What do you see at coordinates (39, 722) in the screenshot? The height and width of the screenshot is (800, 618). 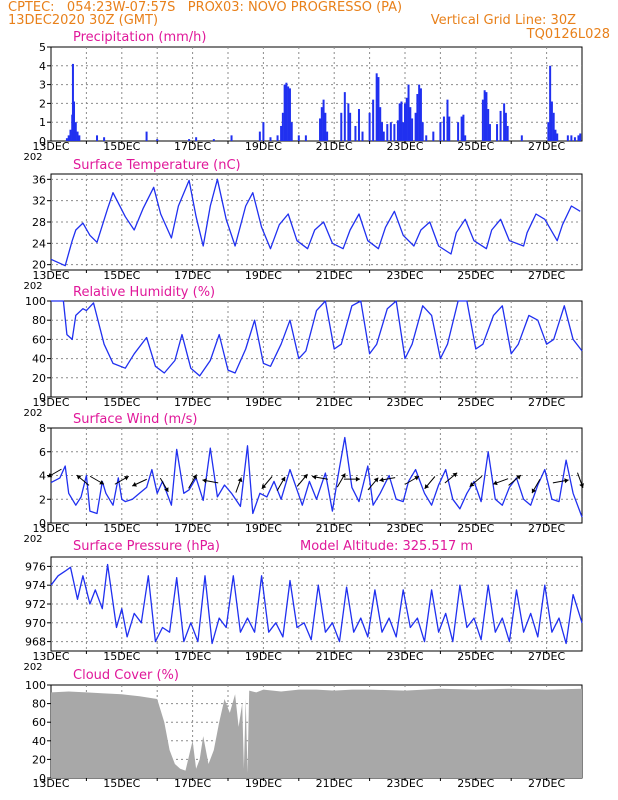 I see `cloud-ytick-label: 60` at bounding box center [39, 722].